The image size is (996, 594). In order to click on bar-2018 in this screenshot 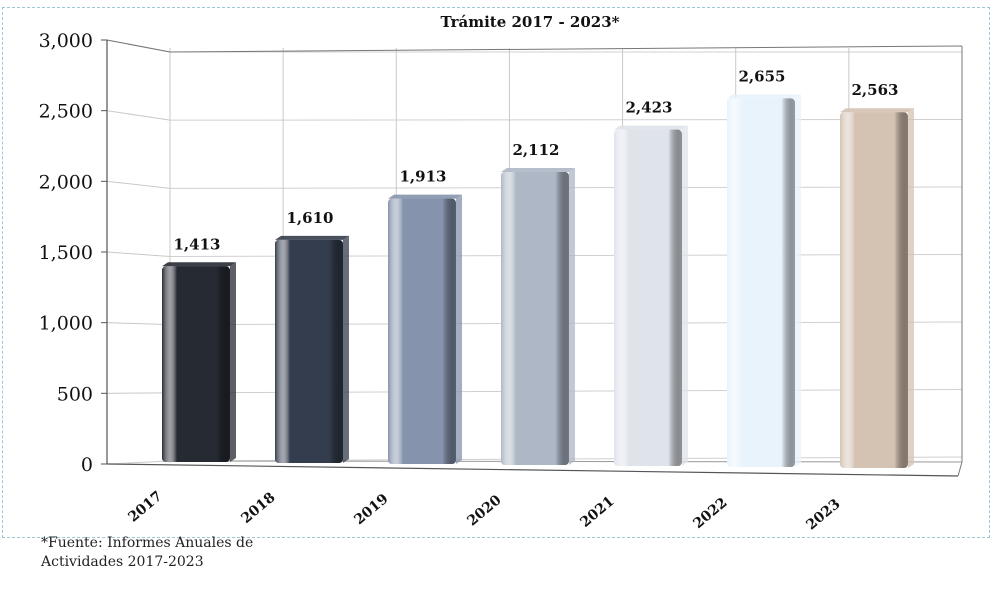, I will do `click(312, 349)`.